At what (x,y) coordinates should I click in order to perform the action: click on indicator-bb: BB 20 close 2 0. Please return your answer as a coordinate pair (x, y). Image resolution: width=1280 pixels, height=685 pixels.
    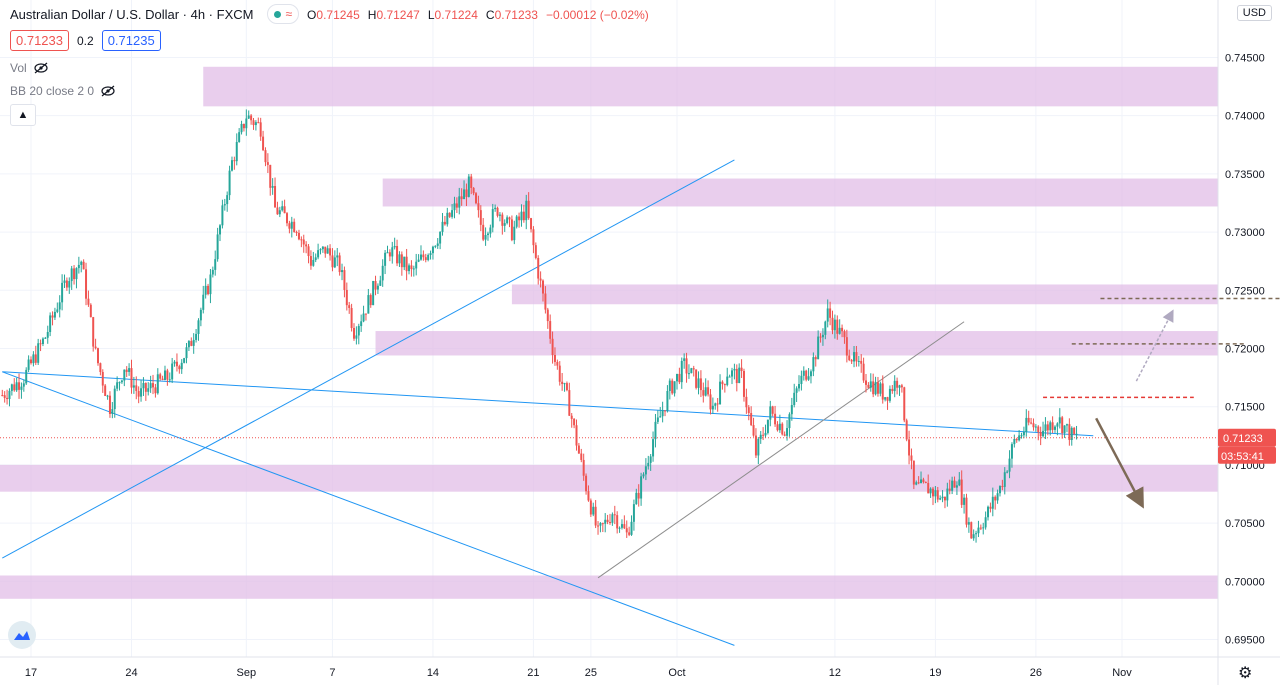
    Looking at the image, I should click on (63, 91).